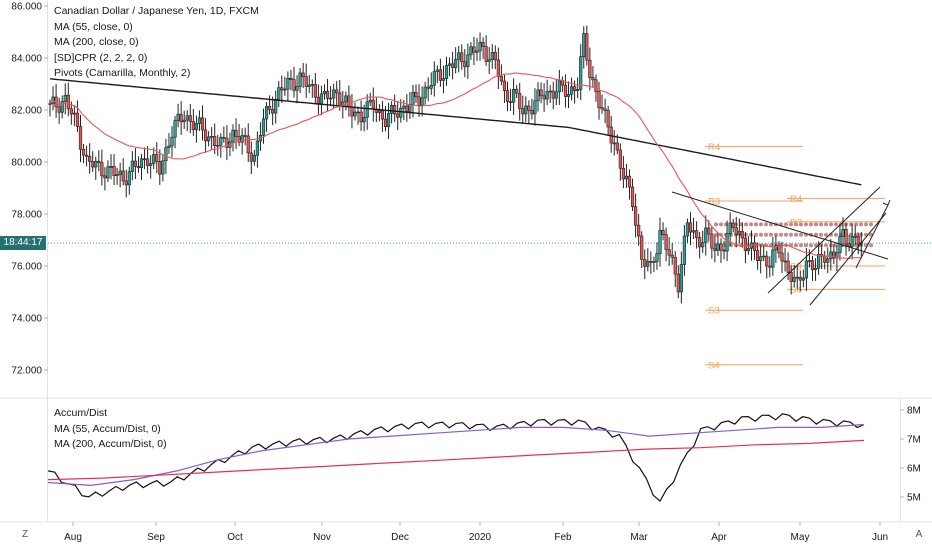 This screenshot has height=555, width=932. What do you see at coordinates (81, 413) in the screenshot?
I see `ad-legend: Accum/Dist` at bounding box center [81, 413].